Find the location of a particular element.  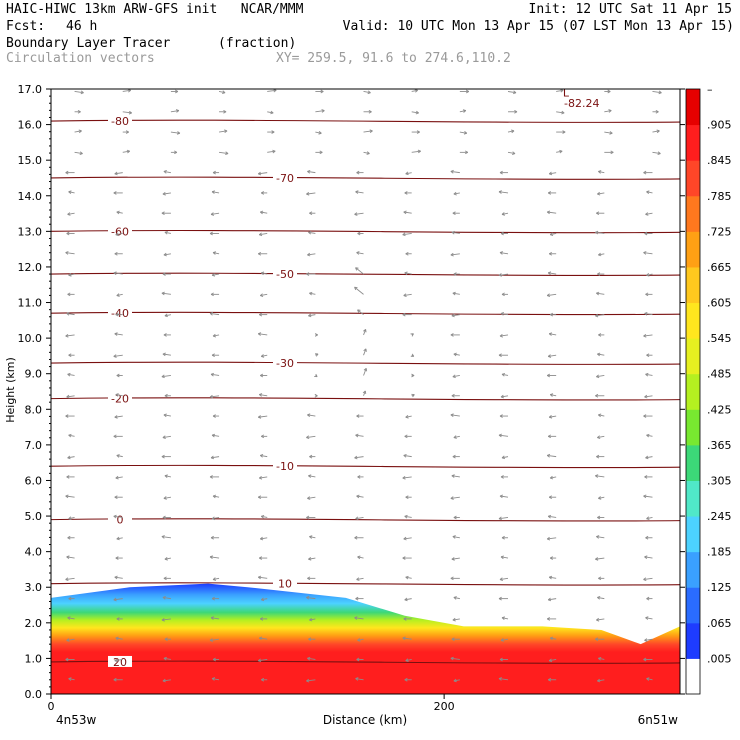

contour-line is located at coordinates (365, 231).